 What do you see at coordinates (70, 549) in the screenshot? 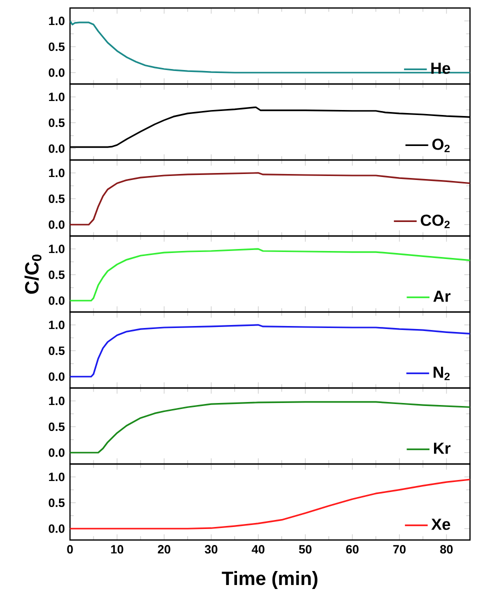
I see `x-tick-label: 0` at bounding box center [70, 549].